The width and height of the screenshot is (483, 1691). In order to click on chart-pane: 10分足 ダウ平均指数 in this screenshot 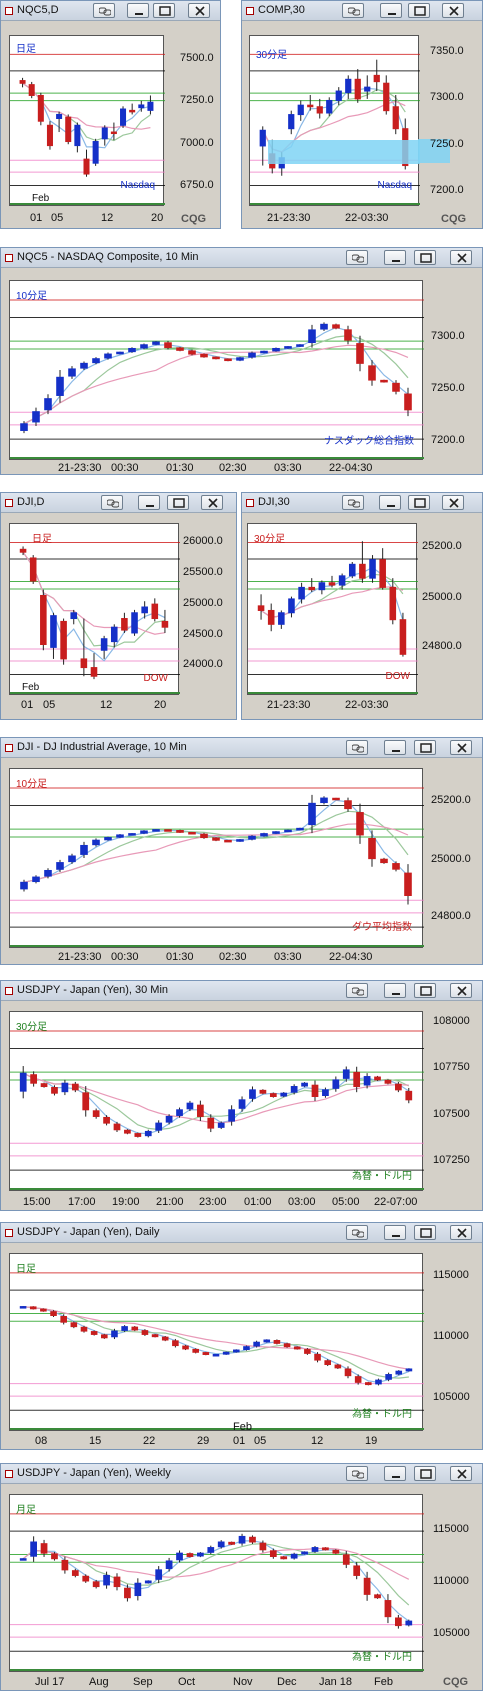, I will do `click(216, 858)`.